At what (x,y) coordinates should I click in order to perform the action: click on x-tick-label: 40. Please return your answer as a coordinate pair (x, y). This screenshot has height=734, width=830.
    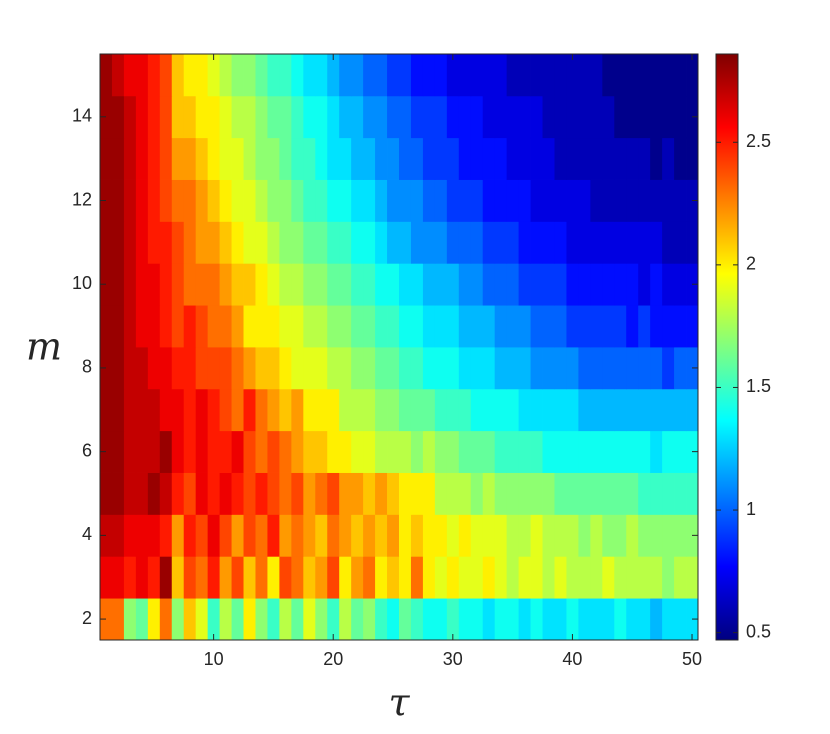
    Looking at the image, I should click on (572, 659).